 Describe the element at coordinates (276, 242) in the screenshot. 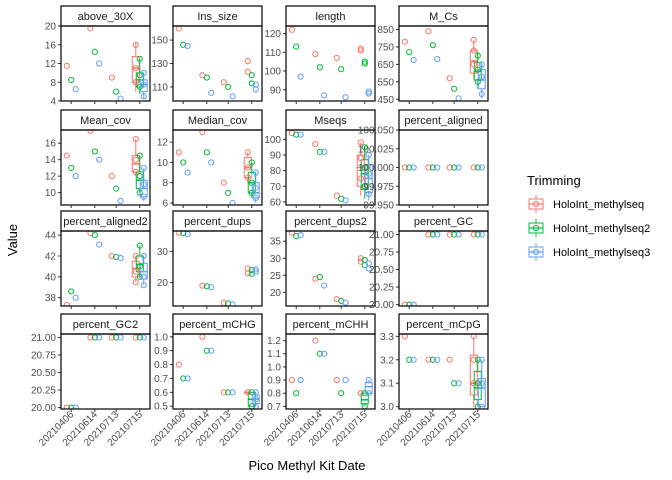

I see `y-tick-label: 35` at that location.